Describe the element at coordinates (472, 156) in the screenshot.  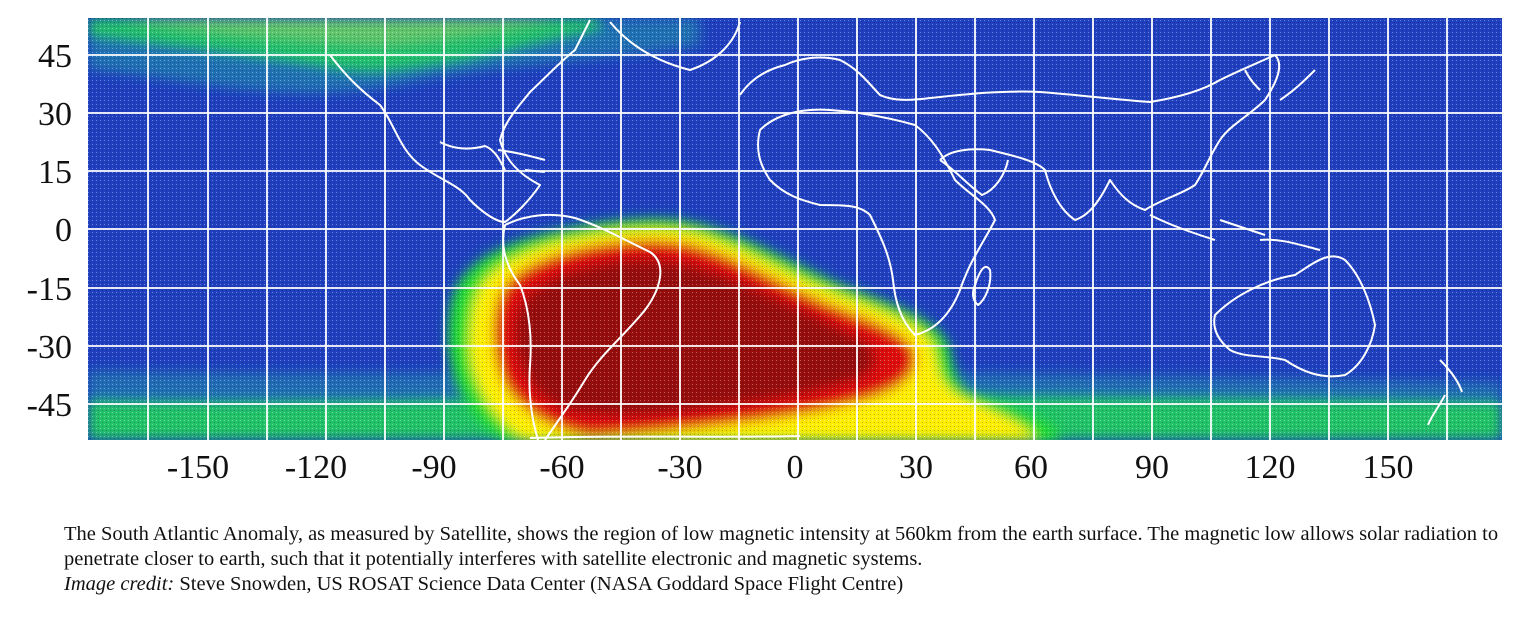
I see `coast-north-america-gulf` at that location.